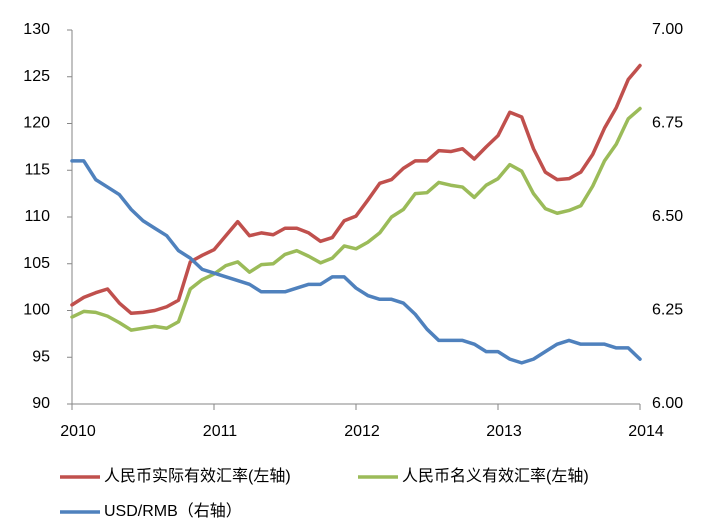 Image resolution: width=709 pixels, height=532 pixels. What do you see at coordinates (667, 403) in the screenshot?
I see `y2-tick-label: 6.00` at bounding box center [667, 403].